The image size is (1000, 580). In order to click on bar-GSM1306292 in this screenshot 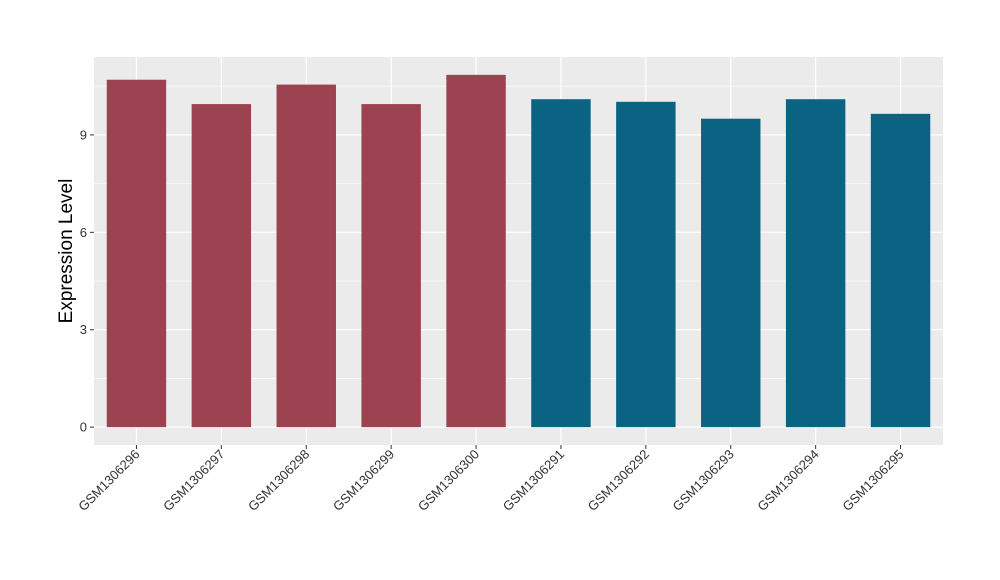, I will do `click(646, 264)`.